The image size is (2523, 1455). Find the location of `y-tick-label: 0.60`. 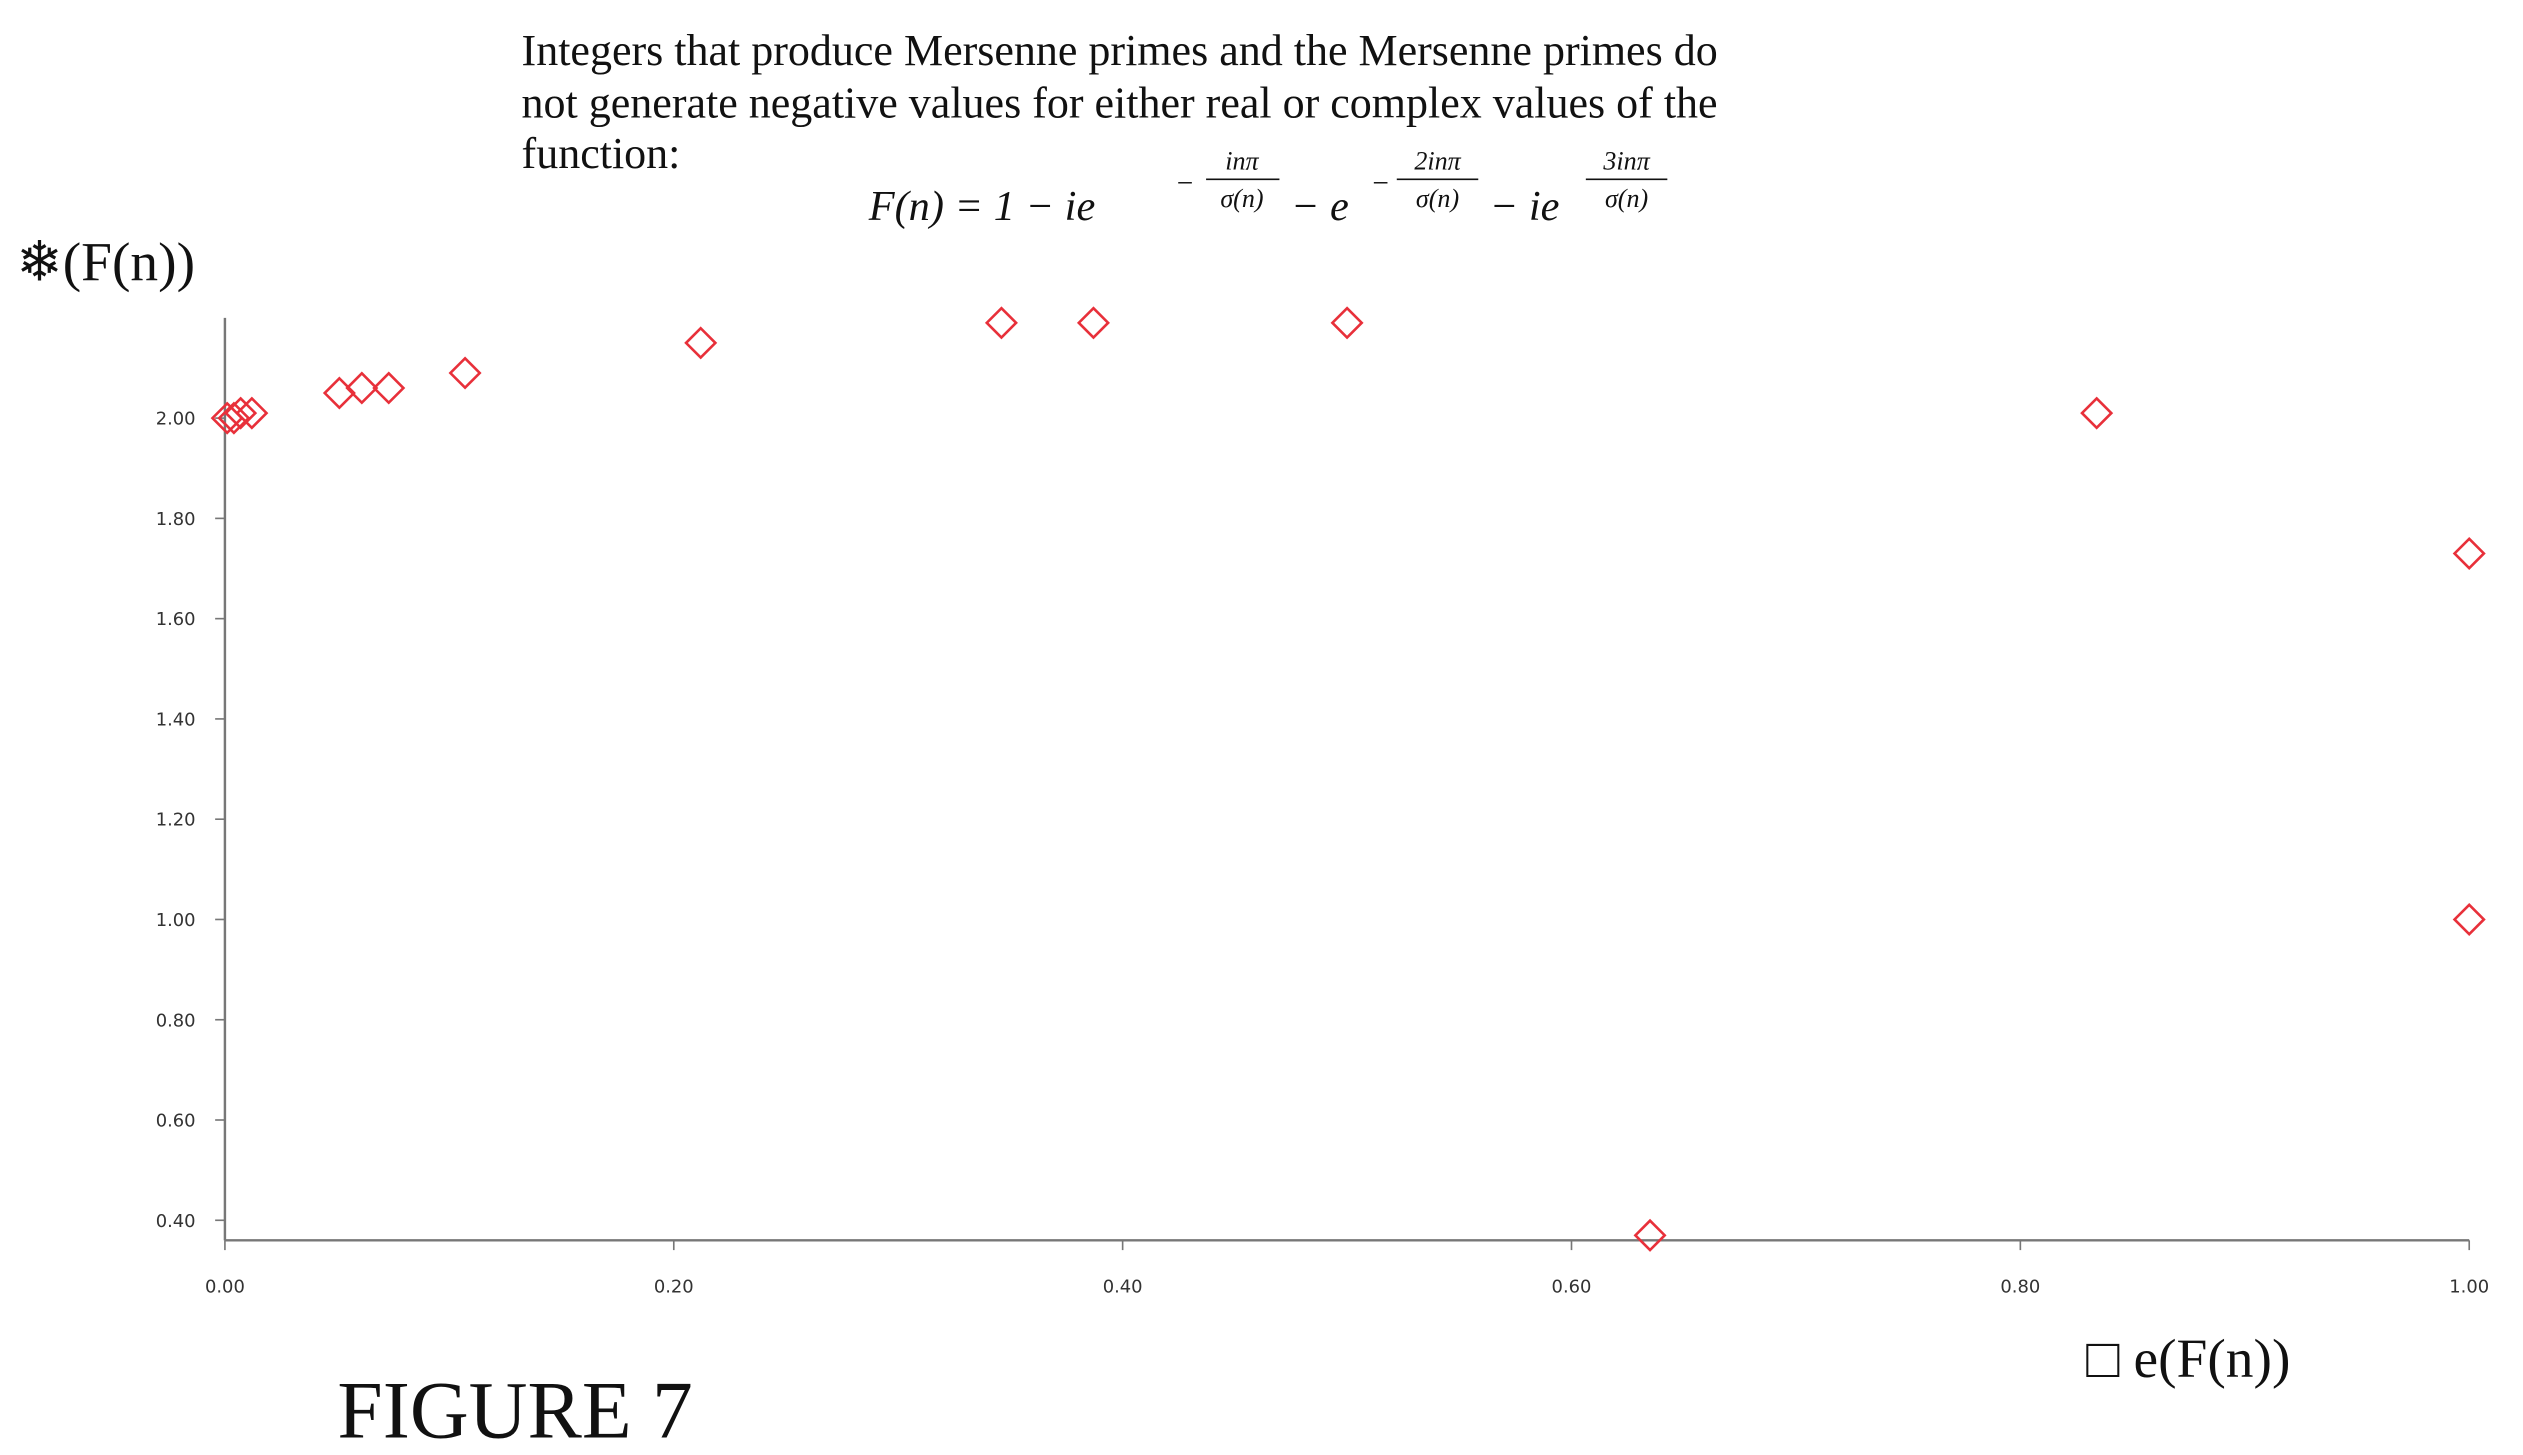

y-tick-label: 0.60 is located at coordinates (176, 1121).